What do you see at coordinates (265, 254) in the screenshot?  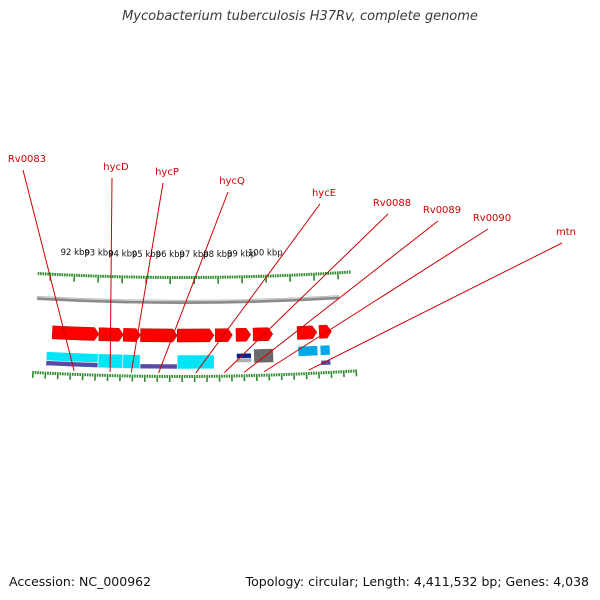 I see `kbp-label: 100 kbp` at bounding box center [265, 254].